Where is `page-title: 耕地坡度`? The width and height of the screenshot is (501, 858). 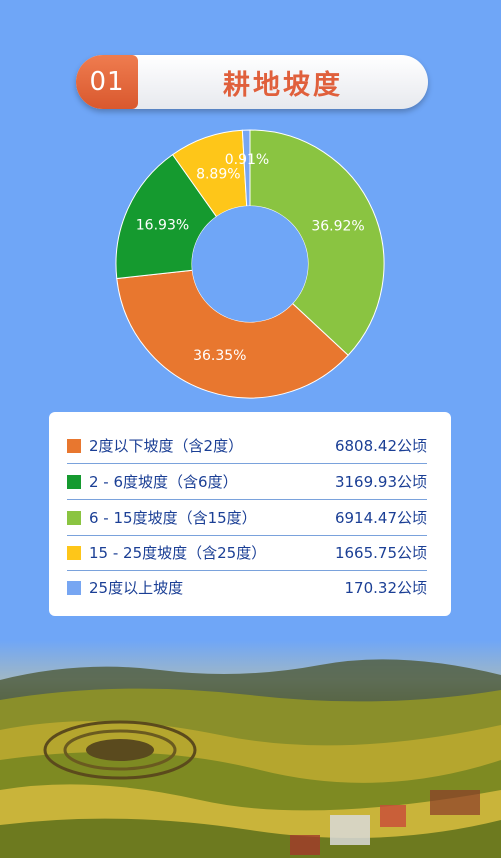
page-title: 耕地坡度 is located at coordinates (283, 85).